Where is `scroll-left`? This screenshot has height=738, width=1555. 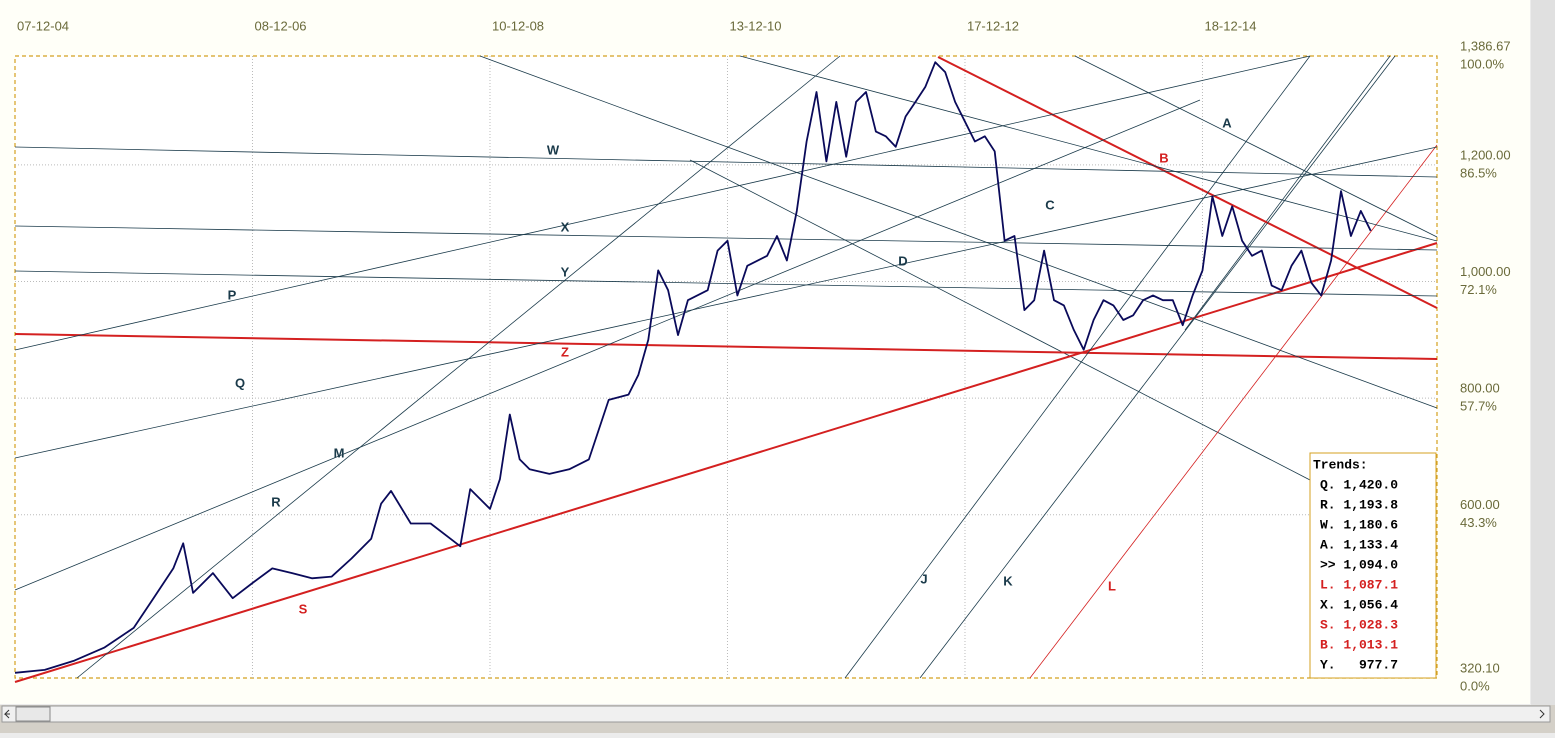
scroll-left is located at coordinates (6, 714).